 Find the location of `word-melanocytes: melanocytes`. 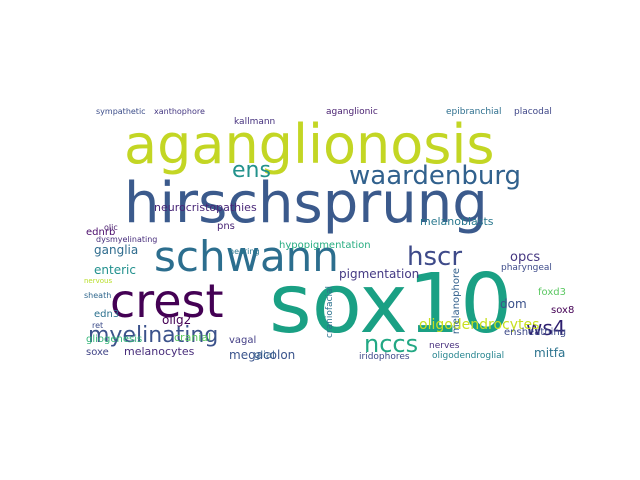

word-melanocytes: melanocytes is located at coordinates (159, 351).